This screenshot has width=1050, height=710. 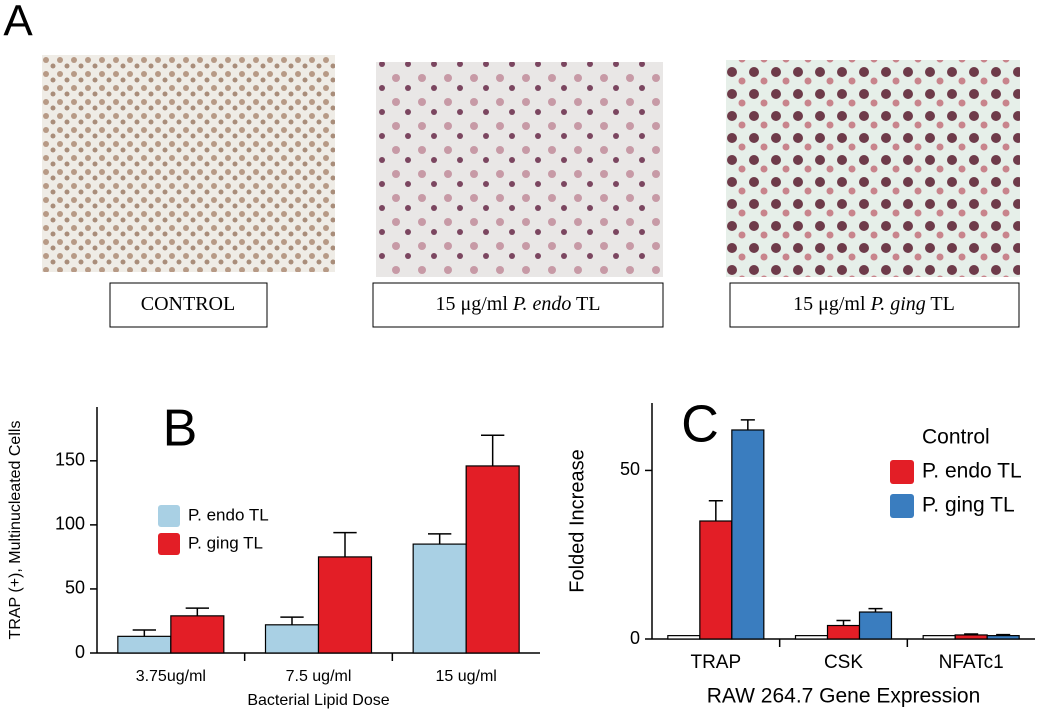 I want to click on caption: 15 μg/ml P. endo TL, so click(x=518, y=304).